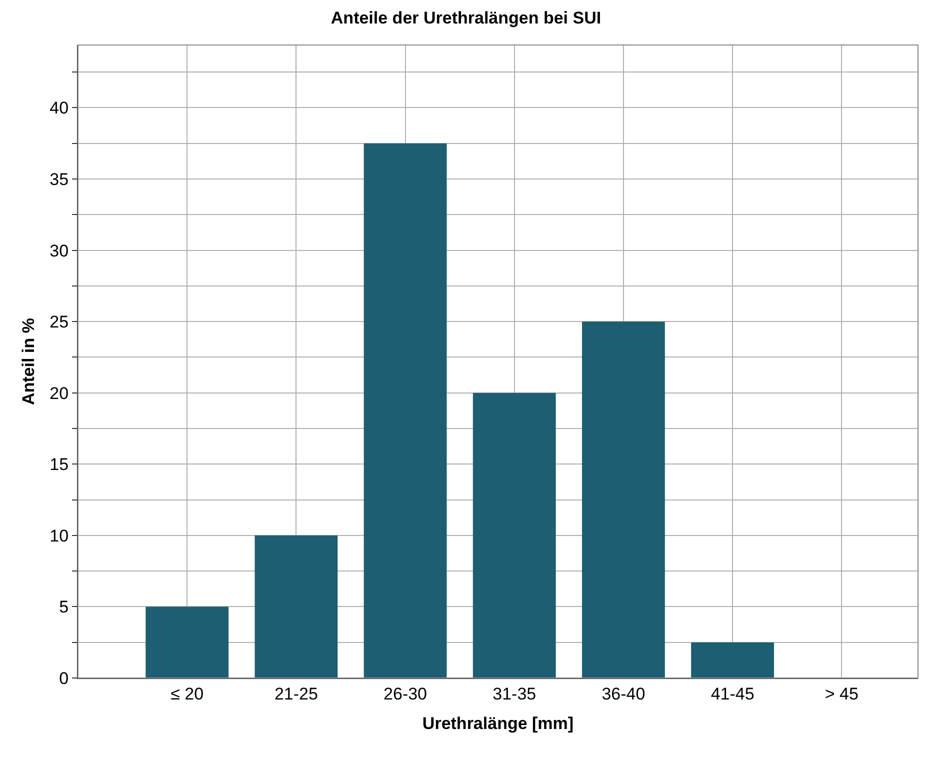 The image size is (932, 765). I want to click on y-tick-label: 10, so click(59, 536).